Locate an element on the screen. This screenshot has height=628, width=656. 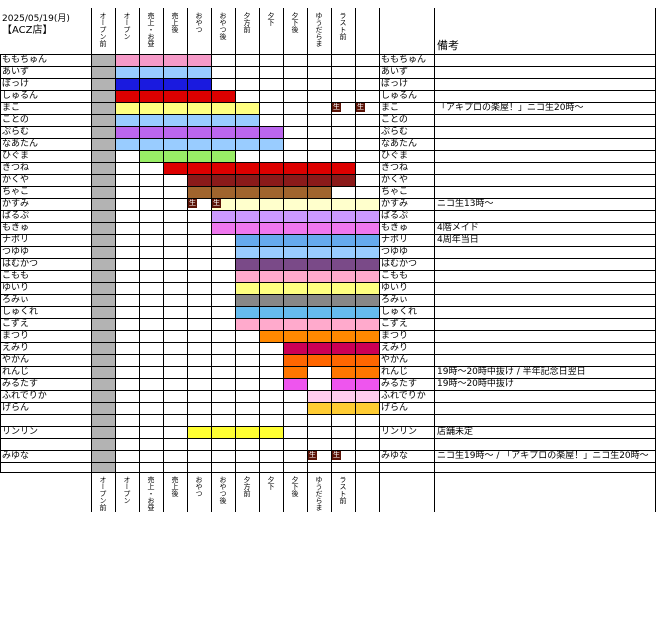
member-name-right: しゅるん is located at coordinates (399, 96).